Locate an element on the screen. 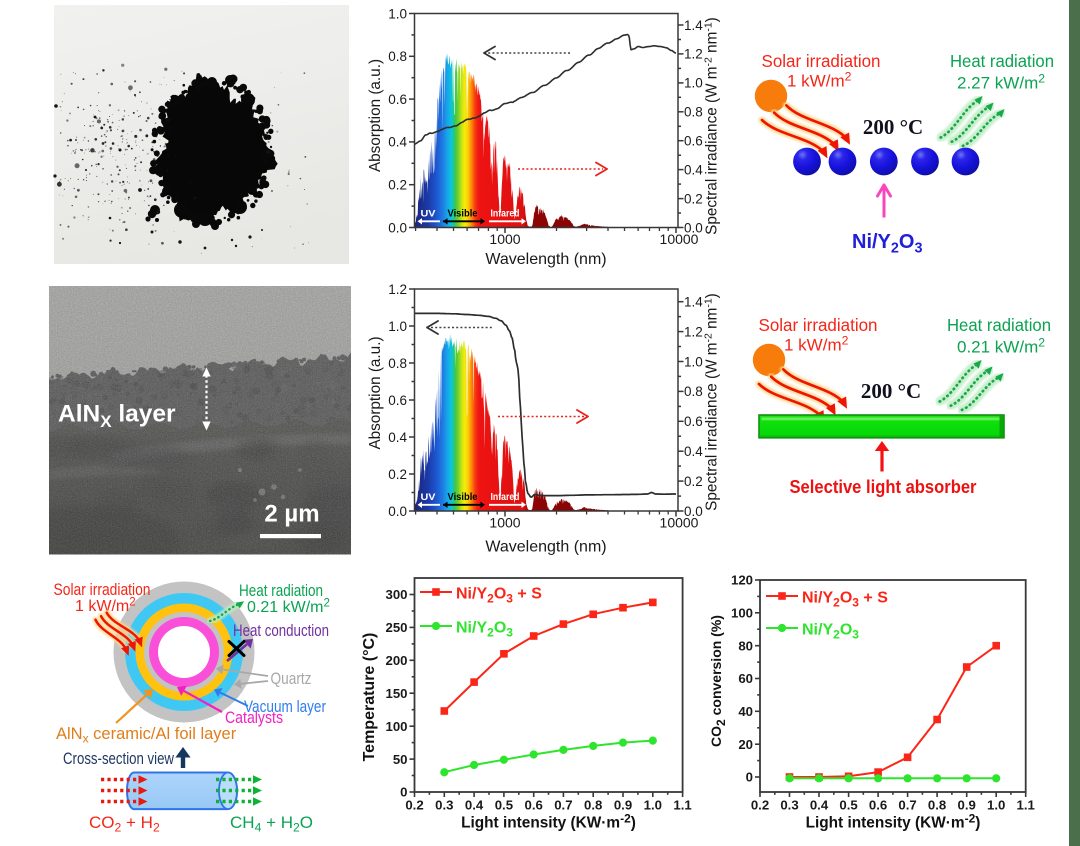  svg-text: AlNx ceramic/Al foil layer is located at coordinates (146, 735).